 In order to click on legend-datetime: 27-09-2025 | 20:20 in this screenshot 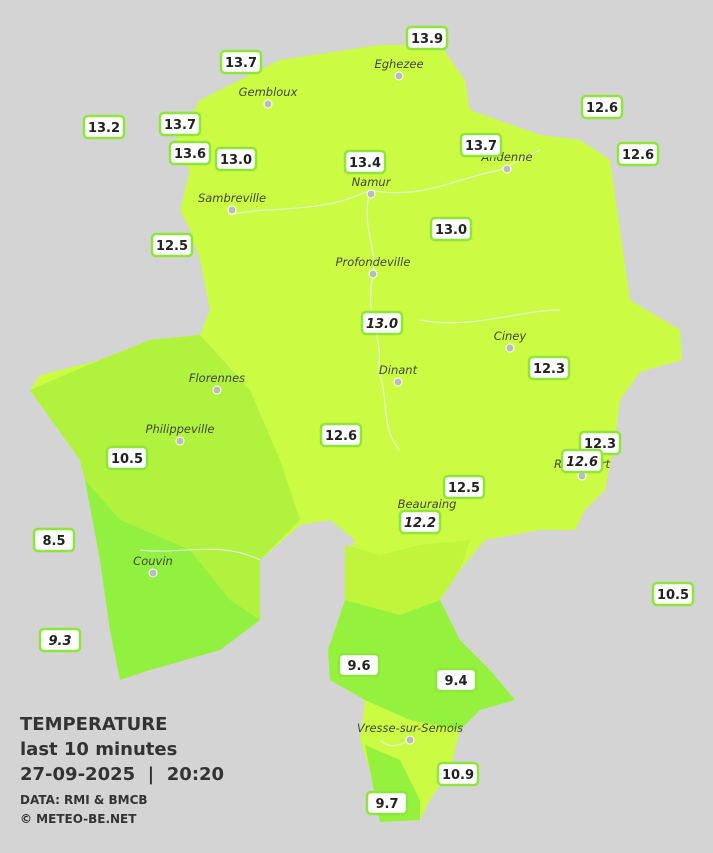, I will do `click(122, 774)`.